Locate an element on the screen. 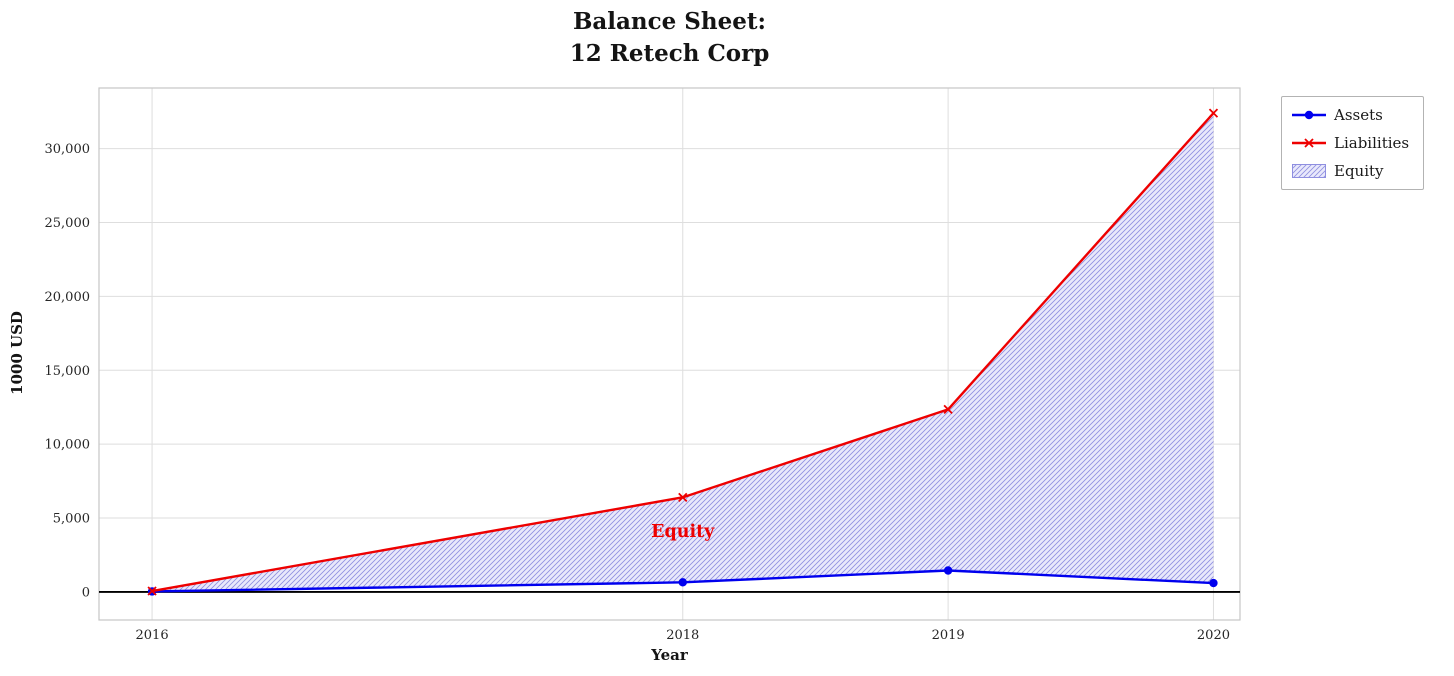 The image size is (1454, 676). chart-title: Balance Sheet: 12 Retech Corp is located at coordinates (669, 37).